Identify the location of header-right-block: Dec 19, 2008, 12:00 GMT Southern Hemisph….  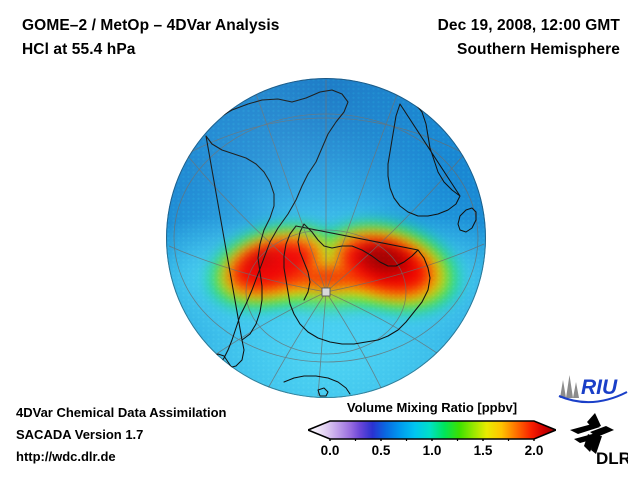
(529, 38).